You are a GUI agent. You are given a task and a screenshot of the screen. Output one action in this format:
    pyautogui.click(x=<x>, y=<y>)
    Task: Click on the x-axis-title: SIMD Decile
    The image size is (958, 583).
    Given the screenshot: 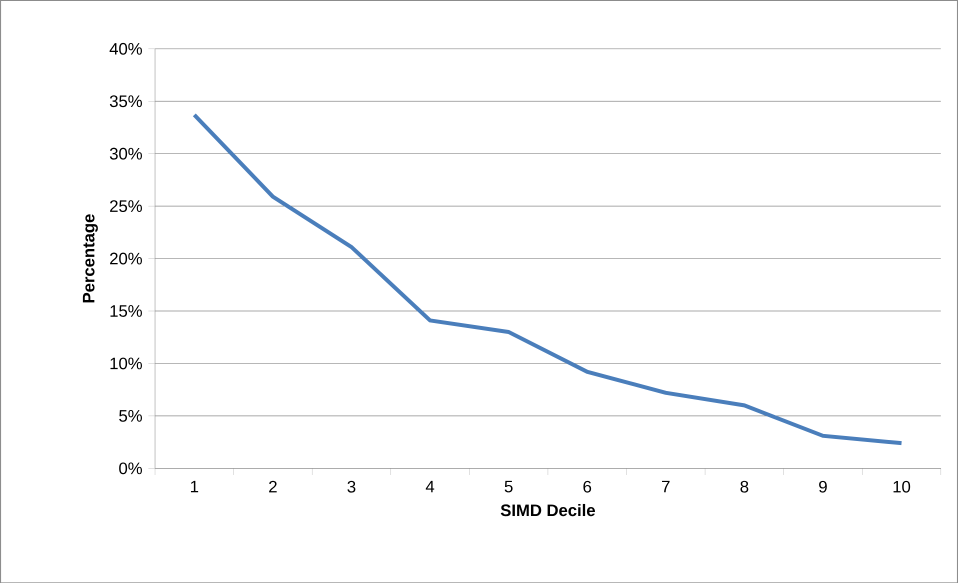 What is the action you would take?
    pyautogui.click(x=547, y=510)
    